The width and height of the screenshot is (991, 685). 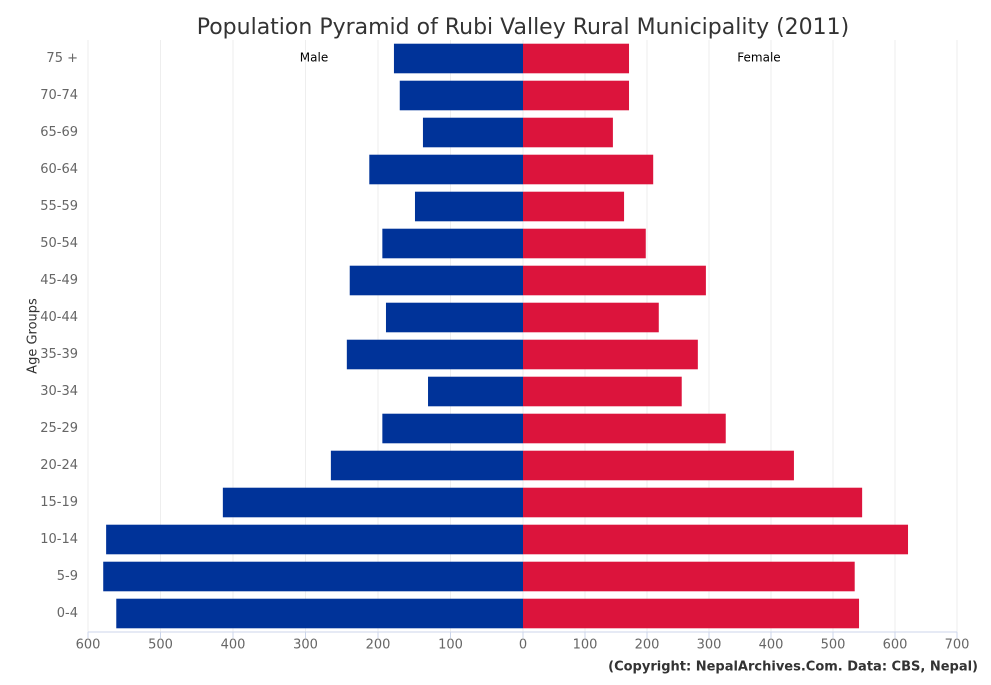 What do you see at coordinates (314, 58) in the screenshot?
I see `legend-label: Male` at bounding box center [314, 58].